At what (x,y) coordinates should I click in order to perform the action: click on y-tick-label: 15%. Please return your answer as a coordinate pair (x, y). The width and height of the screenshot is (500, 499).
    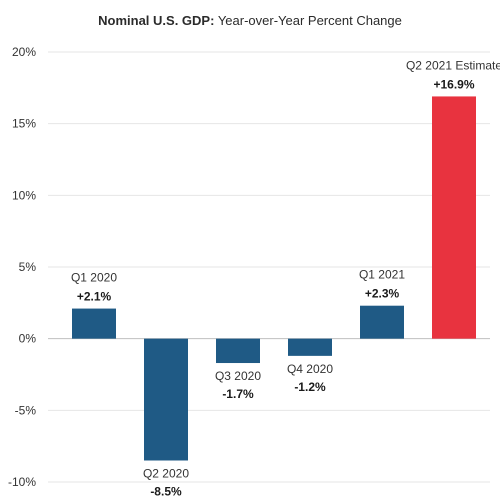
    Looking at the image, I should click on (24, 124).